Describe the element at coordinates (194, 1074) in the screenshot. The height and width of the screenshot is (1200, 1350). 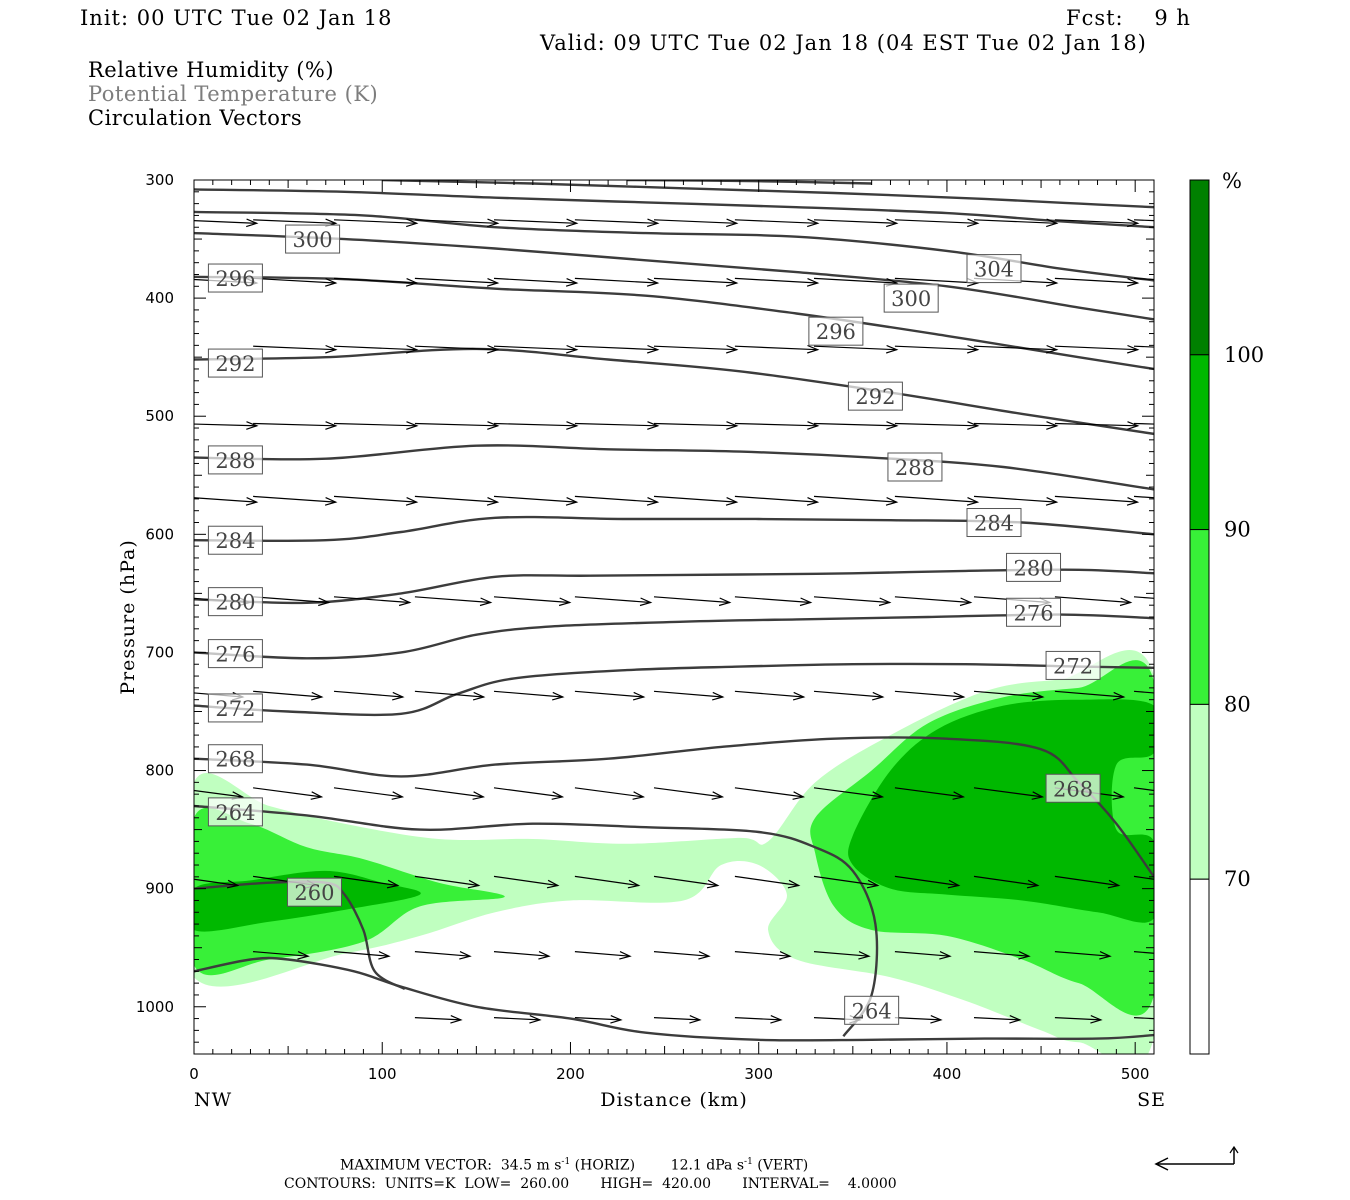
I see `x-tick-label: 0` at that location.